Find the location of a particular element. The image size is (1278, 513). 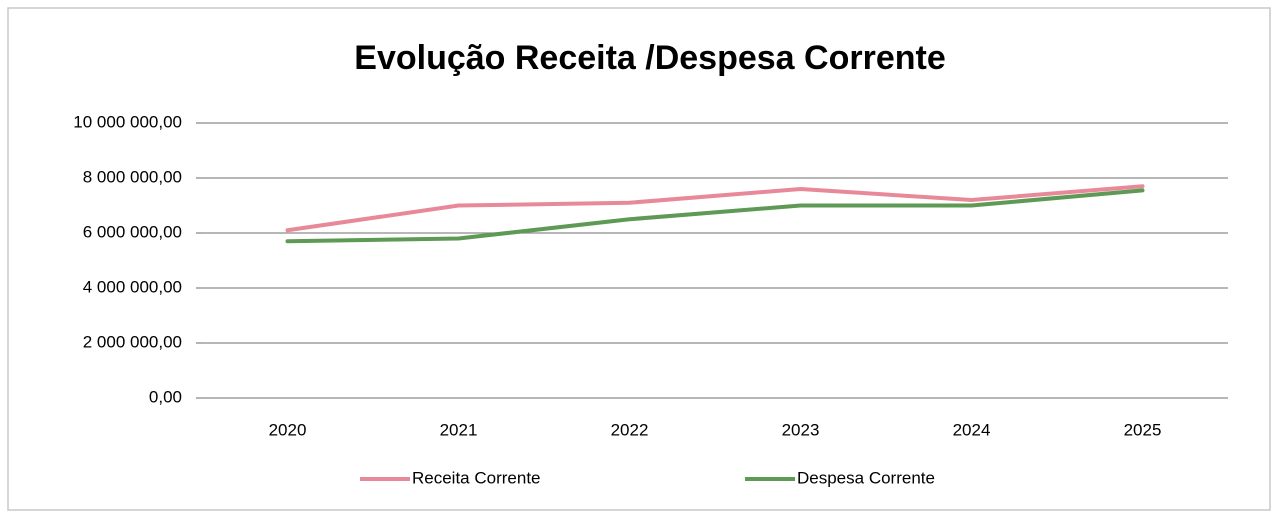

y-tick-label: 6 000 000,00 is located at coordinates (132, 231).